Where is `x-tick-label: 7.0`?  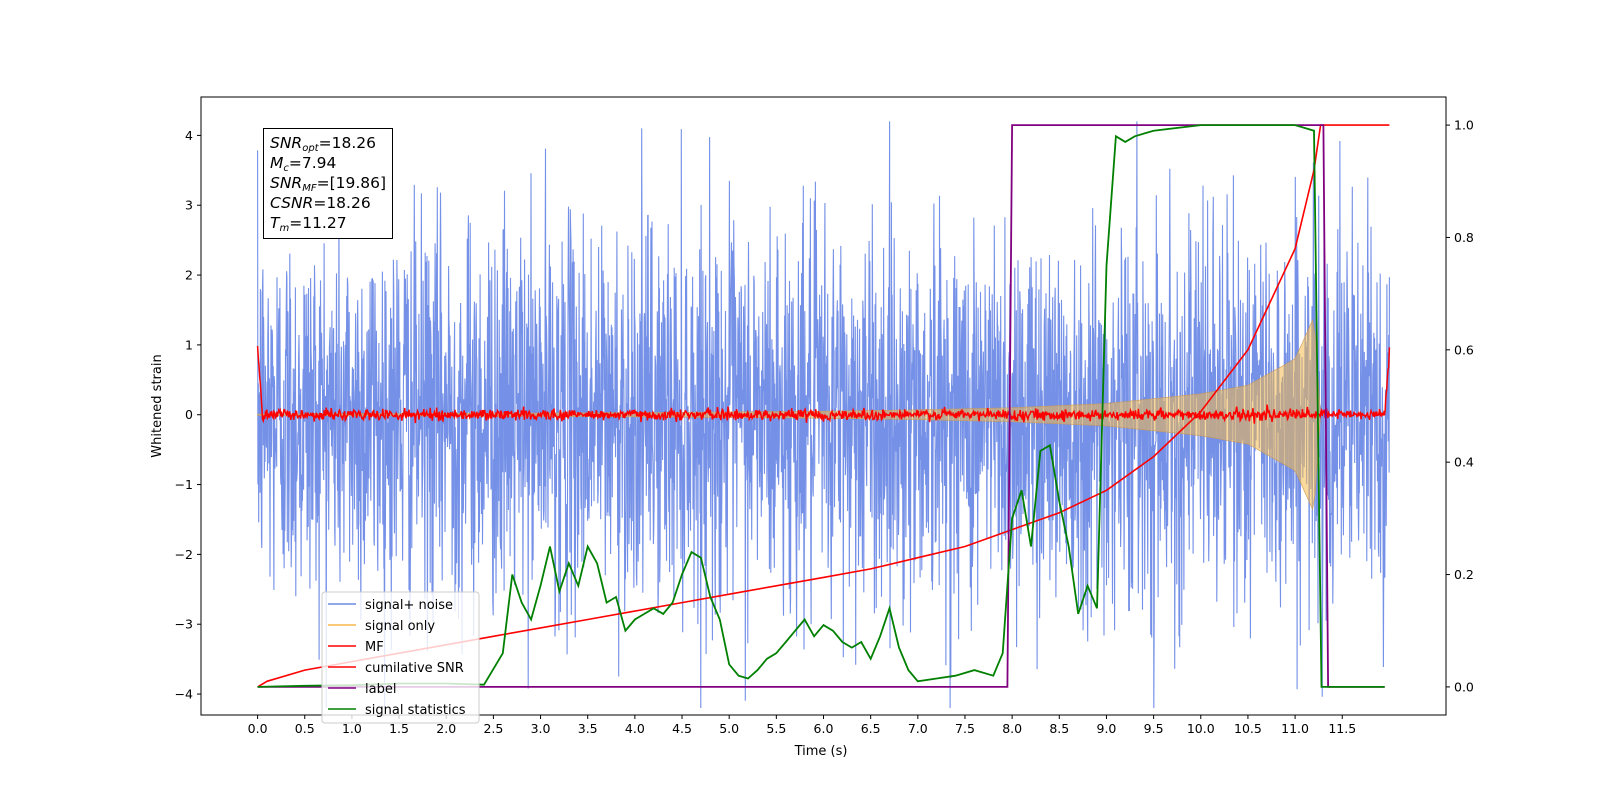 x-tick-label: 7.0 is located at coordinates (918, 728).